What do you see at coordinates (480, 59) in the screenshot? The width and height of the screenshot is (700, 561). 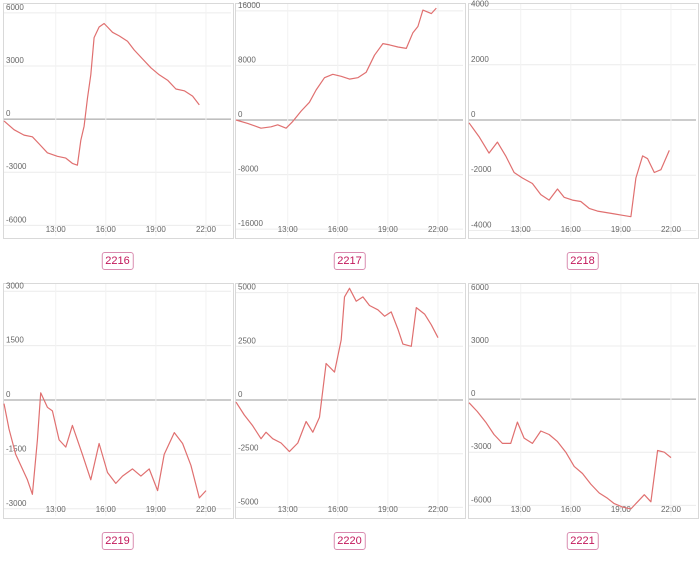 I see `y-tick-label: 2000` at bounding box center [480, 59].